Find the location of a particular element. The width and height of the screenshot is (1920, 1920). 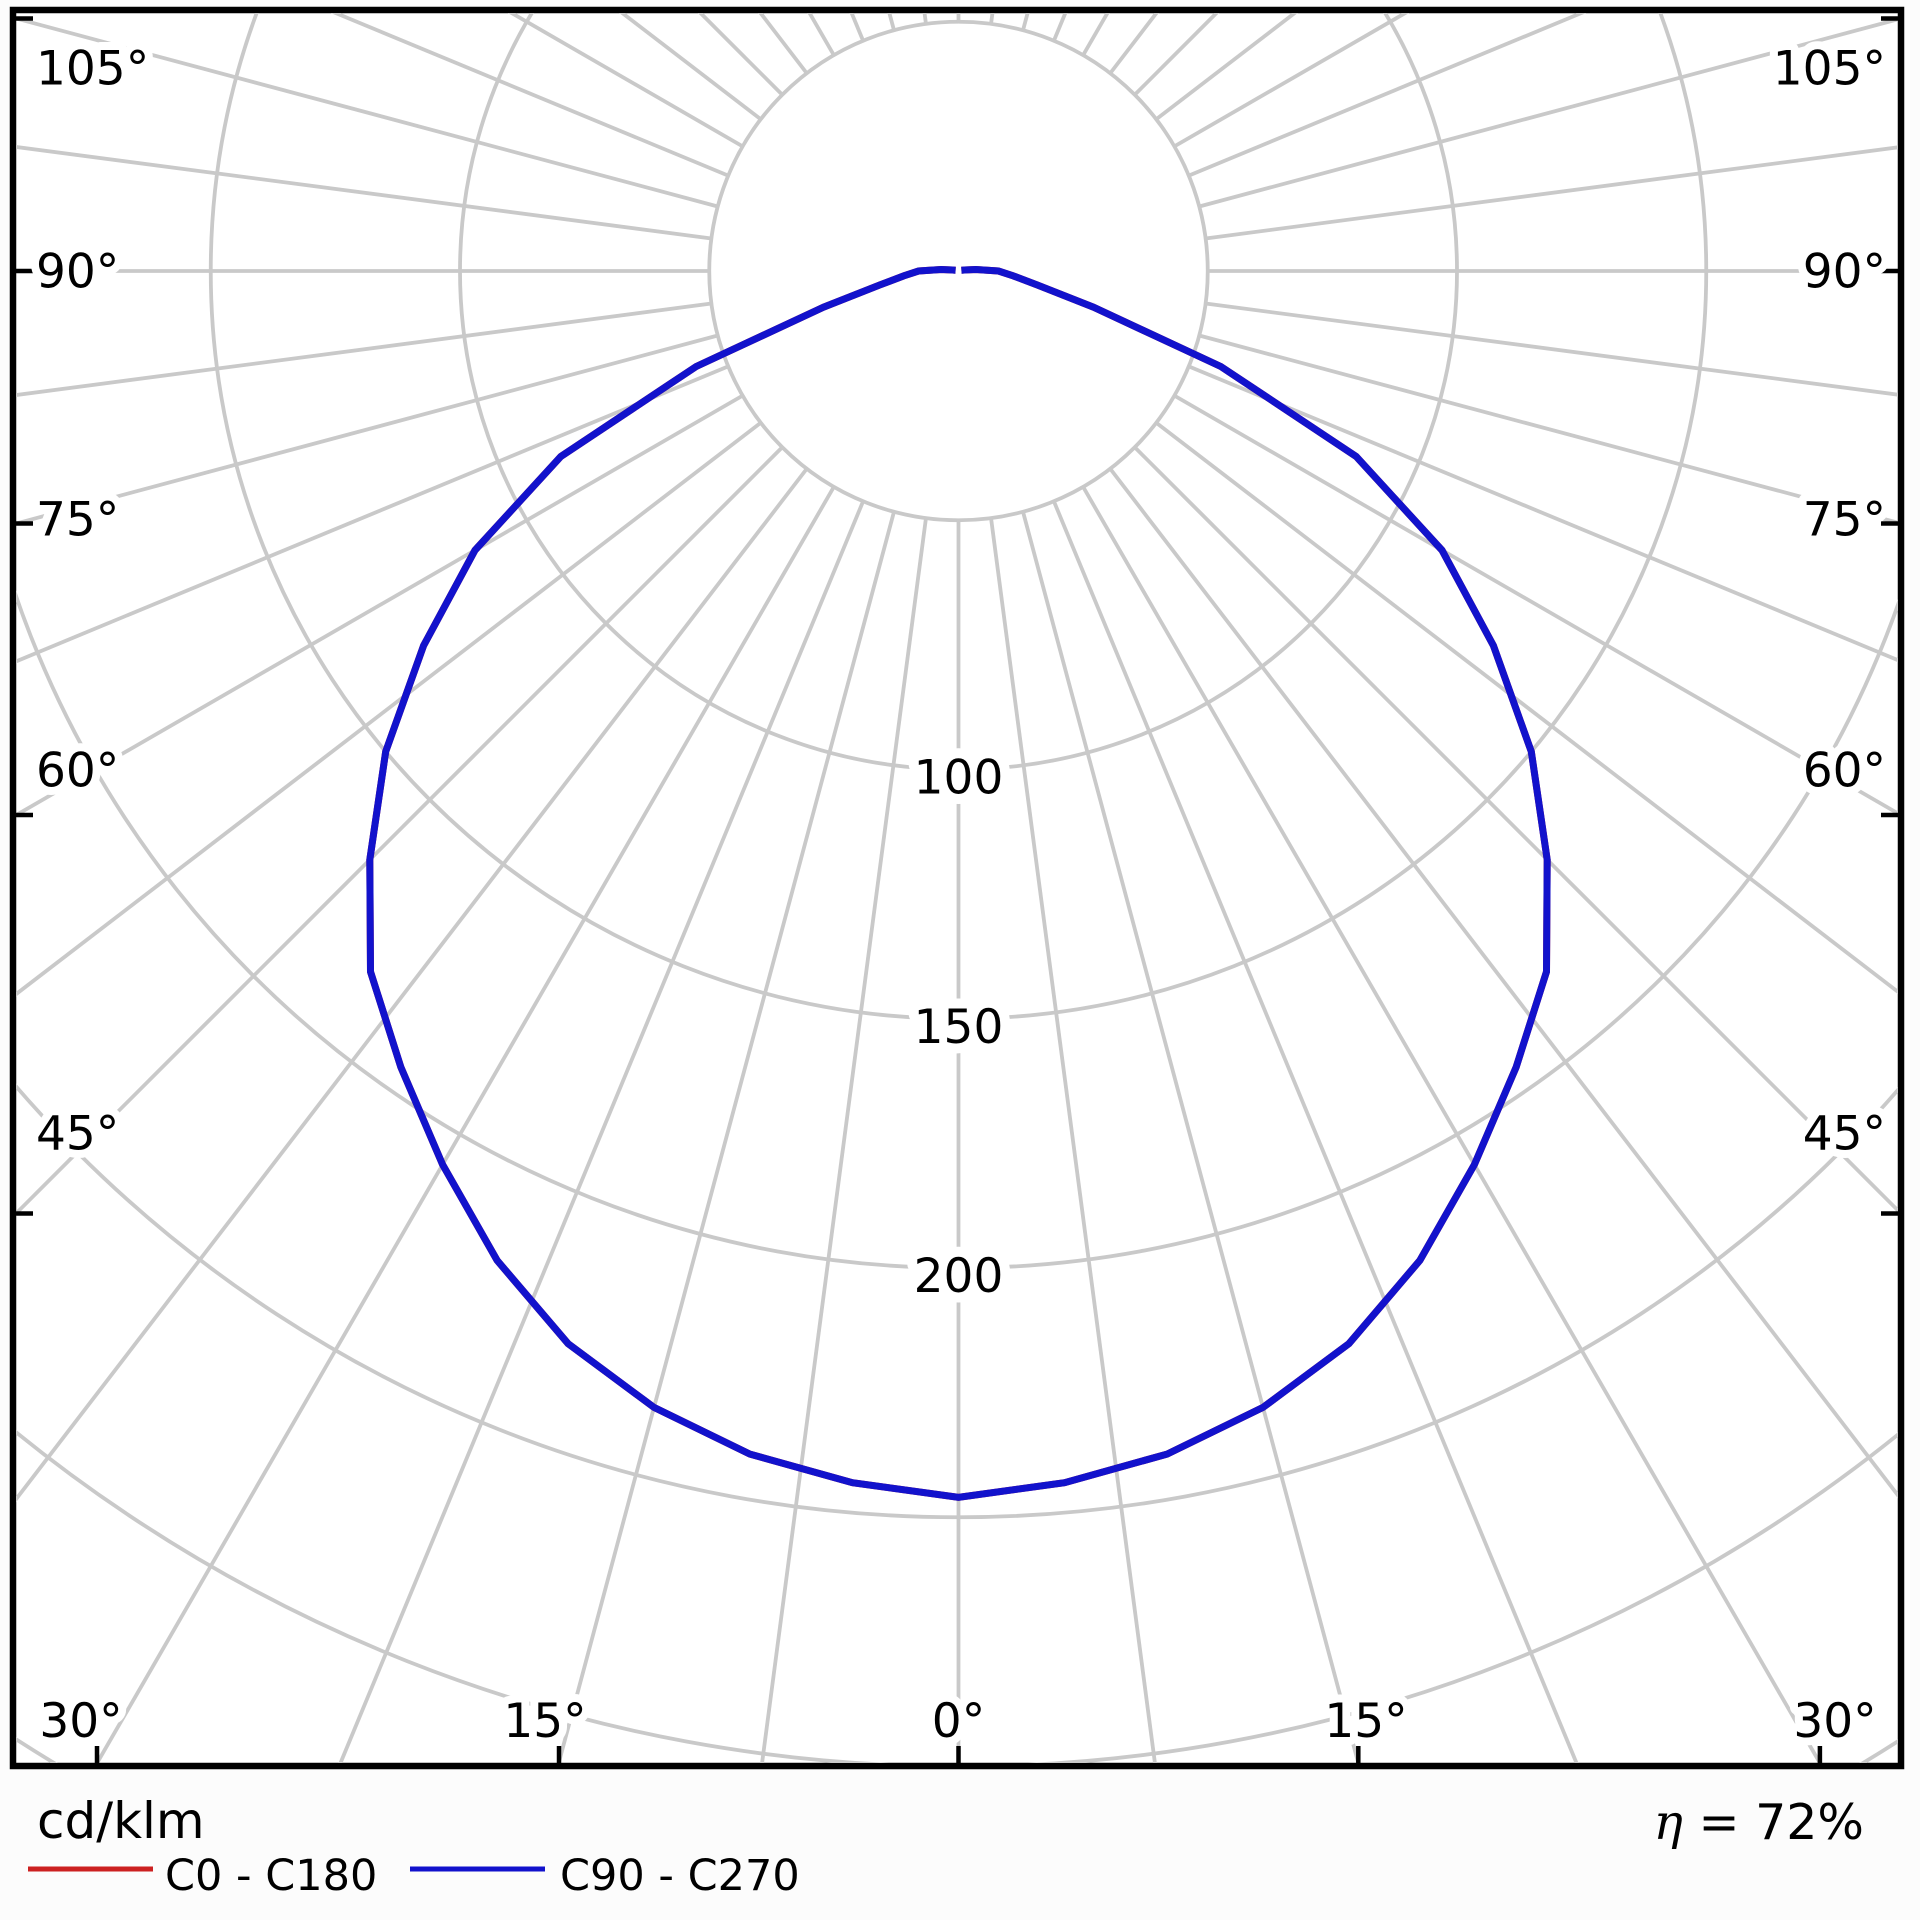

angle-label-right-90: 90° is located at coordinates (1844, 272).